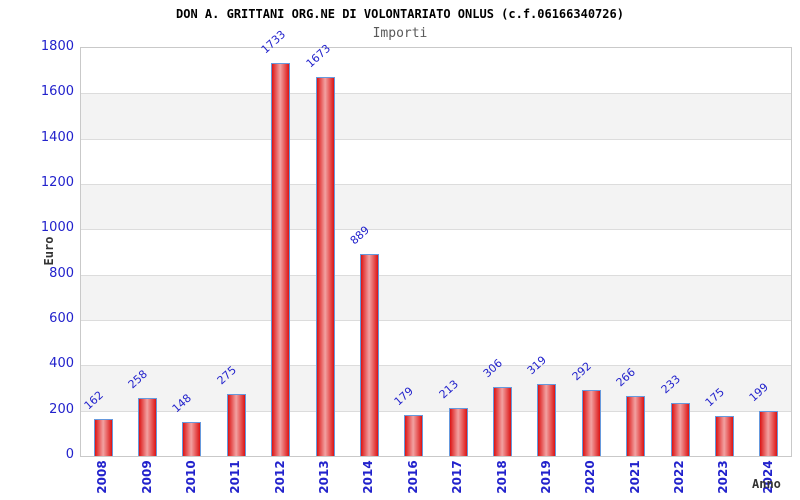 The height and width of the screenshot is (500, 800). I want to click on bar-2011, so click(236, 424).